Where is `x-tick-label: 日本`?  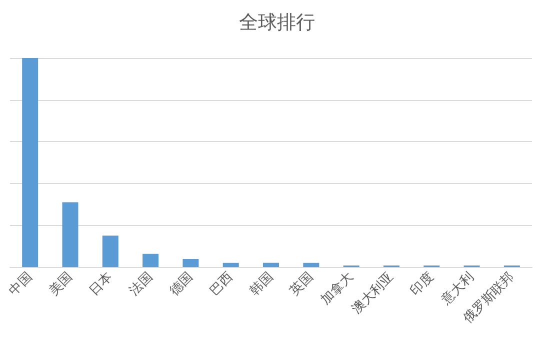
x-tick-label: 日本 is located at coordinates (101, 284).